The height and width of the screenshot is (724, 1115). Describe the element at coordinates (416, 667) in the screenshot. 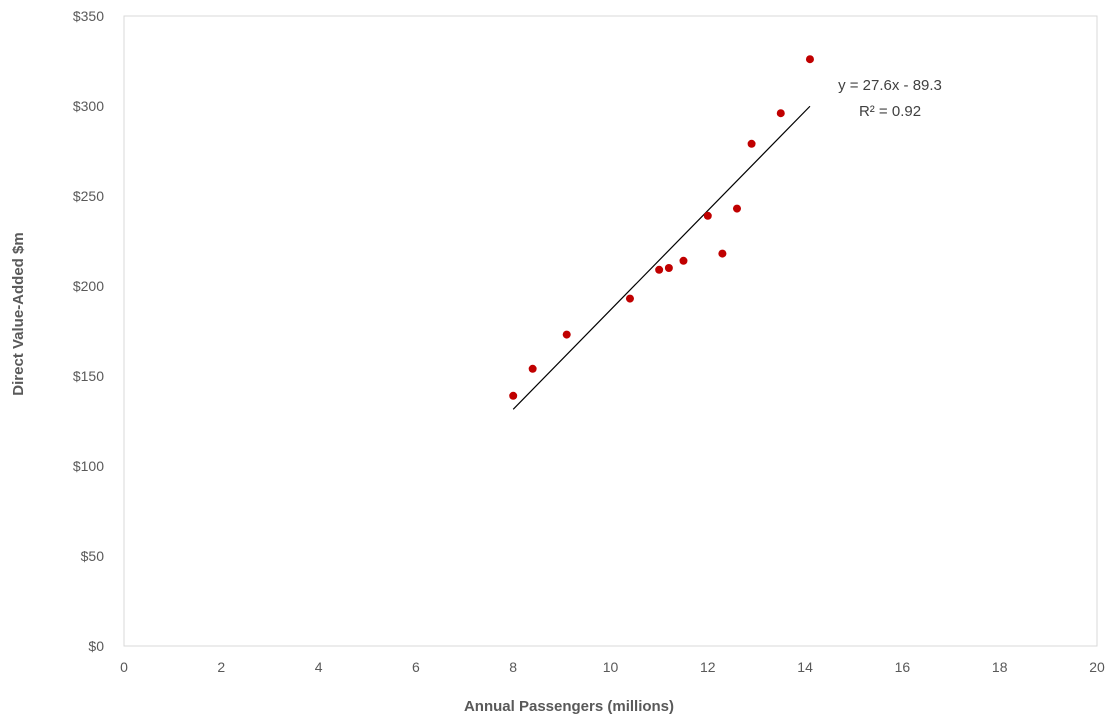

I see `x-tick-label: 6` at that location.